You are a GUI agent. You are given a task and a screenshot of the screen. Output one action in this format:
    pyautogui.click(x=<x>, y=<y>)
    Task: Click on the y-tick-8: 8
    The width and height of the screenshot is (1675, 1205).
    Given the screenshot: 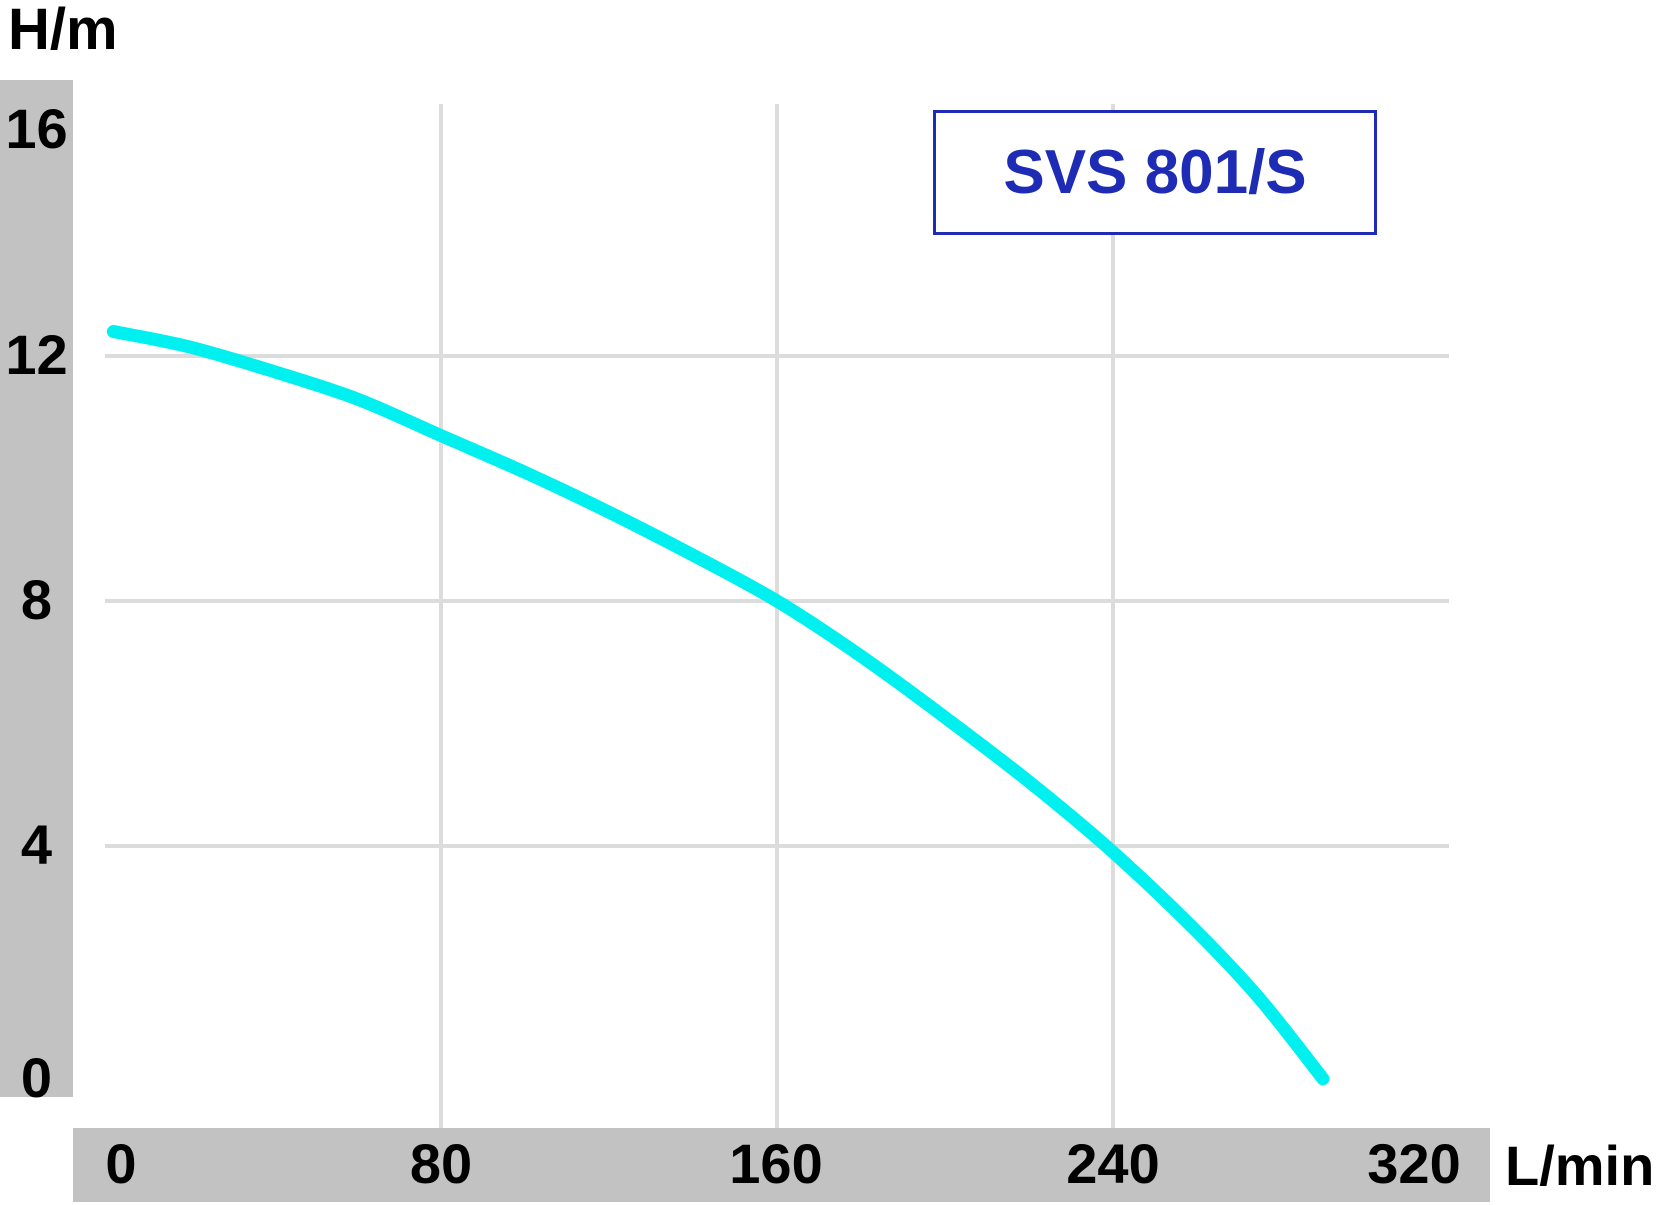 What is the action you would take?
    pyautogui.click(x=36, y=599)
    